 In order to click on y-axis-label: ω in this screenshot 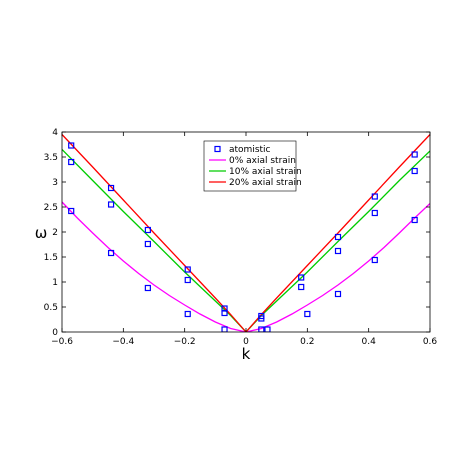, I will do `click(41, 233)`.